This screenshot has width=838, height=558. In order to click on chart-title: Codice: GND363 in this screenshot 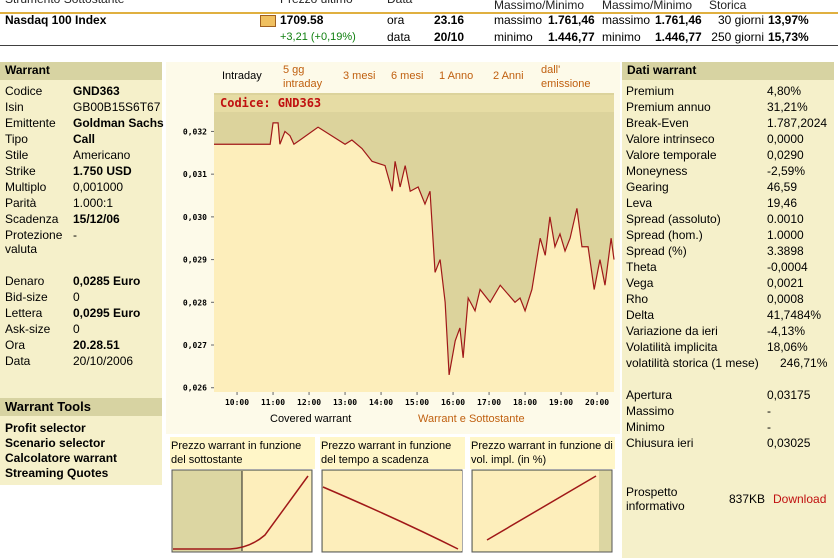, I will do `click(270, 103)`.